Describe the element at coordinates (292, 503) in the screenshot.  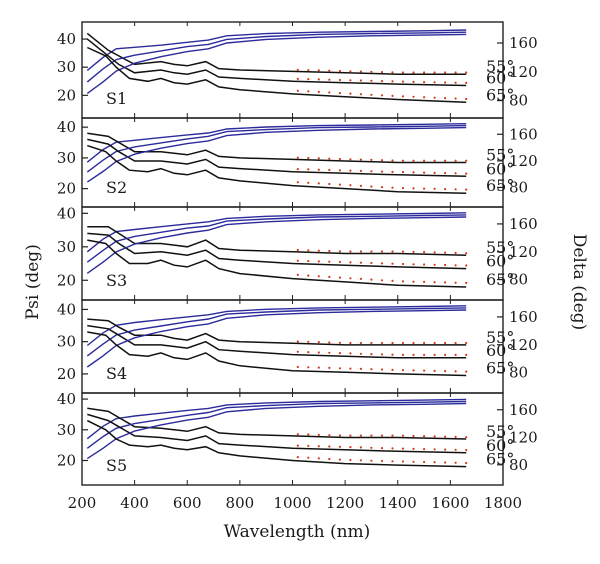
I see `x-tick-label: 1000` at that location.